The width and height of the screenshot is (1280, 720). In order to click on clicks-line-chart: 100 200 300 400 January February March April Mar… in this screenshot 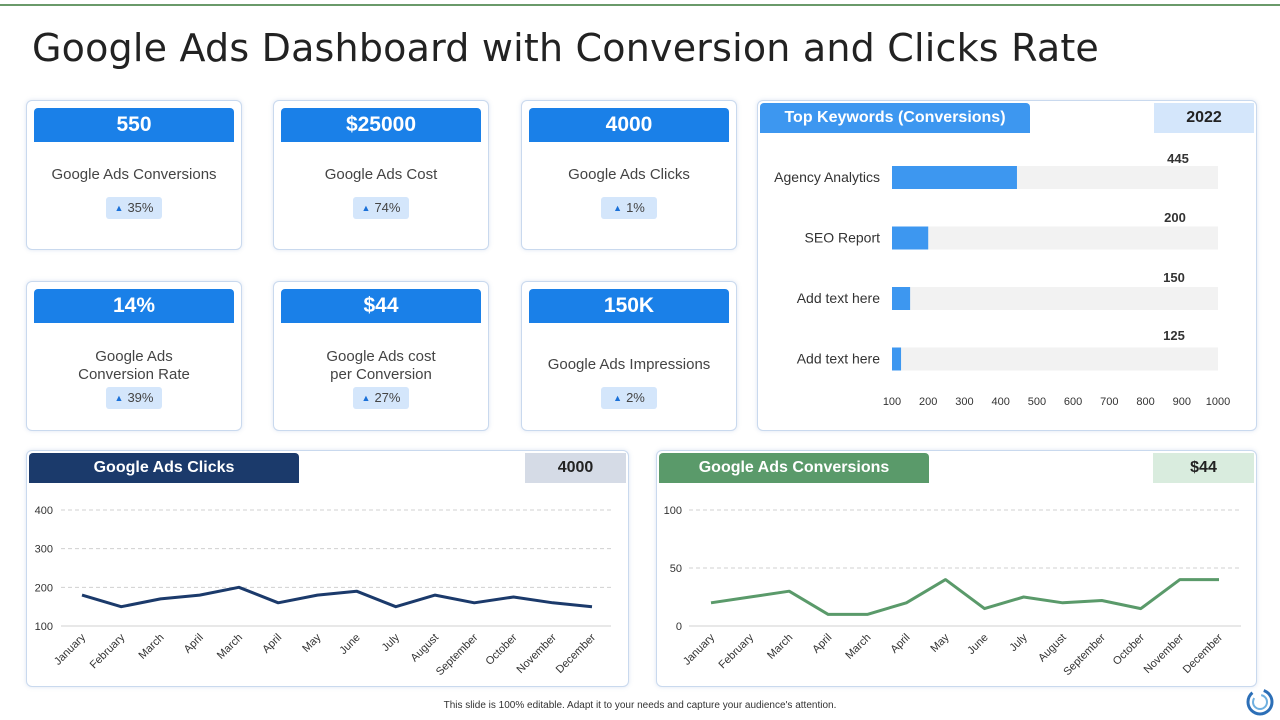, I will do `click(323, 591)`.